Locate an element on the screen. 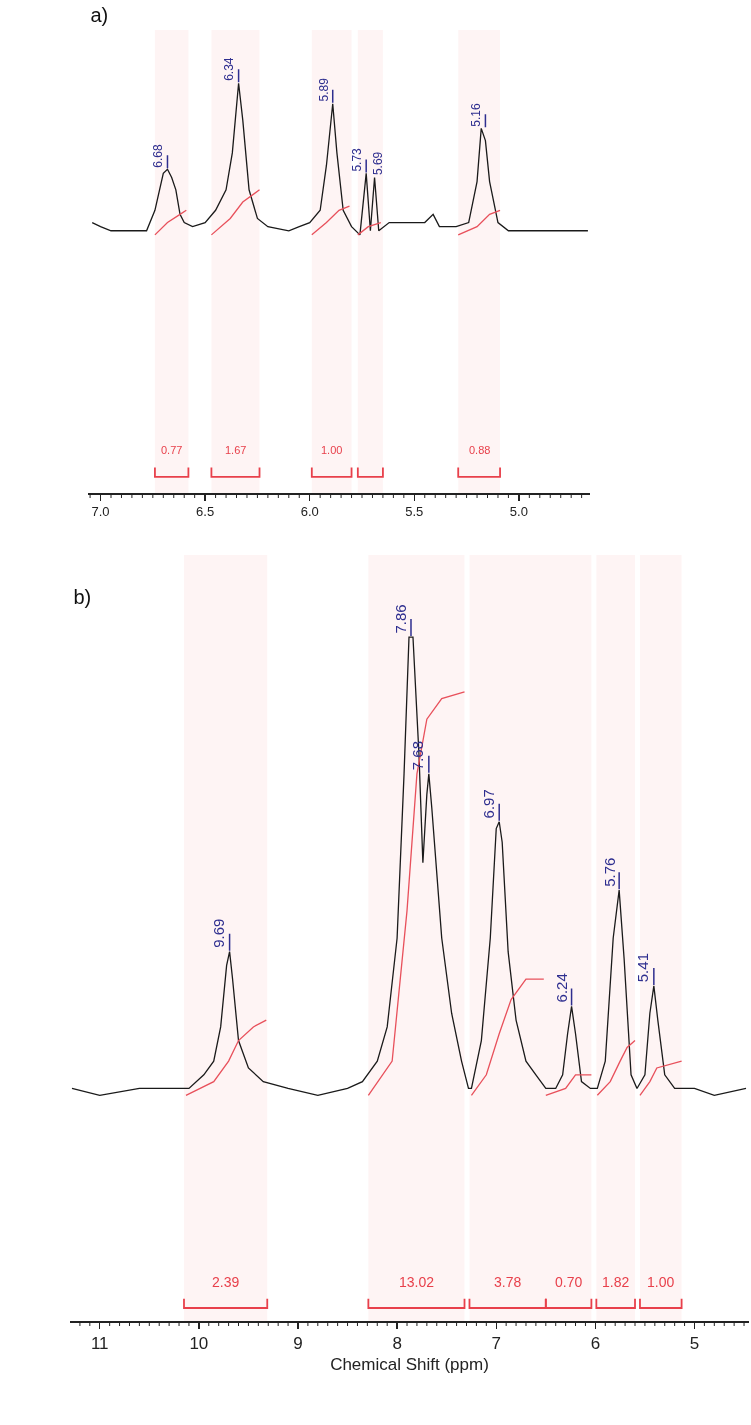 Image resolution: width=751 pixels, height=1425 pixels. band-label: 1.82 is located at coordinates (616, 1282).